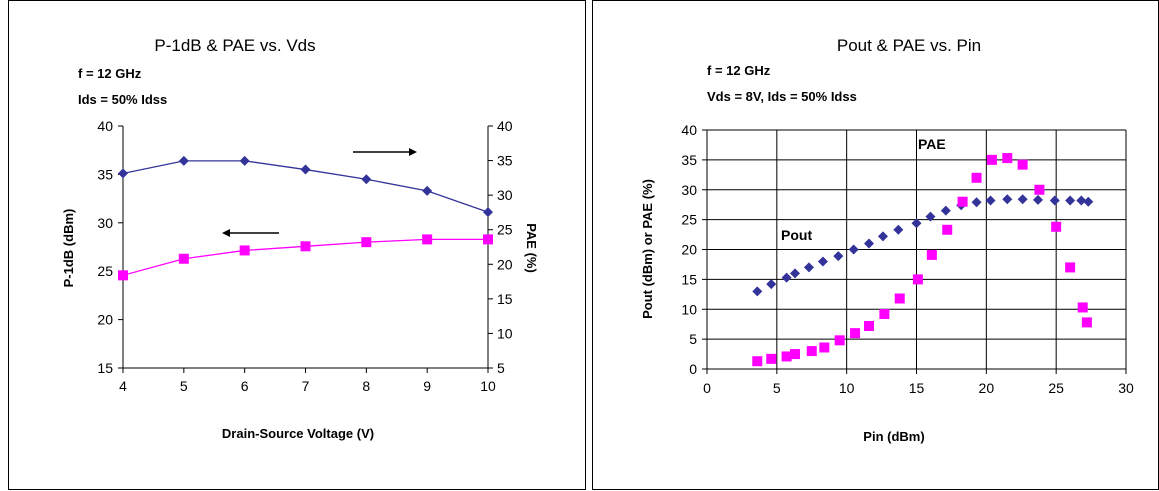  Describe the element at coordinates (505, 264) in the screenshot. I see `y2-tick-label: 20` at that location.